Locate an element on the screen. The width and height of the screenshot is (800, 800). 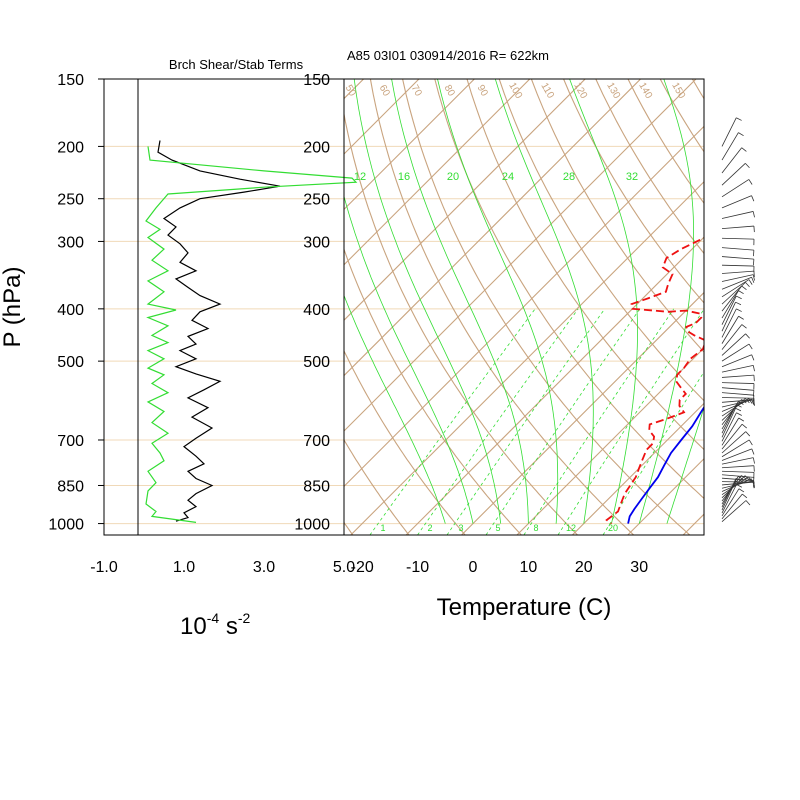
theta-label: 110 is located at coordinates (547, 91).